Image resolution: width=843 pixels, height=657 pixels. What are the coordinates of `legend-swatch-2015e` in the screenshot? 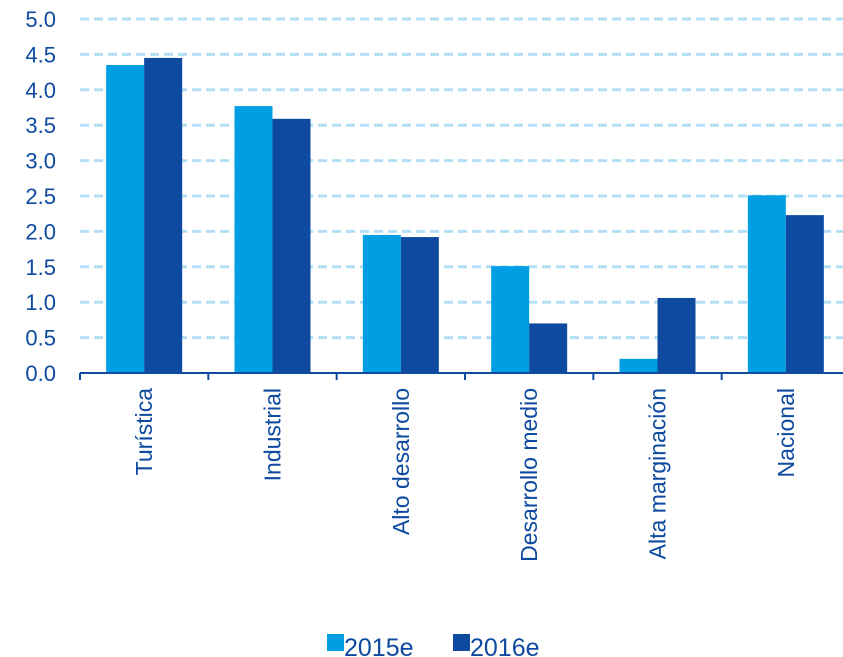 It's located at (335, 642).